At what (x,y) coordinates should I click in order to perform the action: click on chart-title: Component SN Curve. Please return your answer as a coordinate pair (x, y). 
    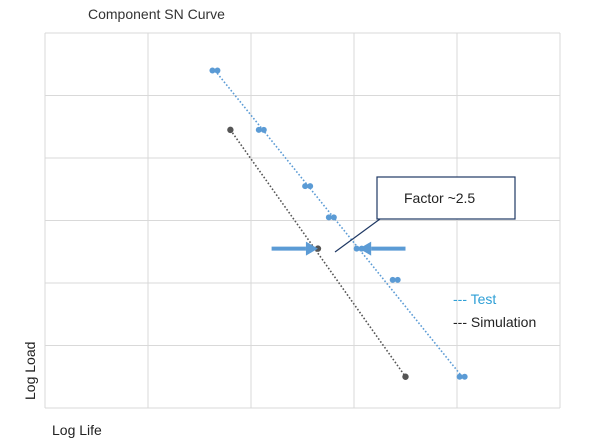
    Looking at the image, I should click on (156, 14).